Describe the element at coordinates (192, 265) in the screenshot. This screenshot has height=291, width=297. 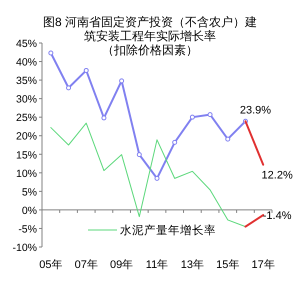
I see `x-tick-label: 13年` at that location.